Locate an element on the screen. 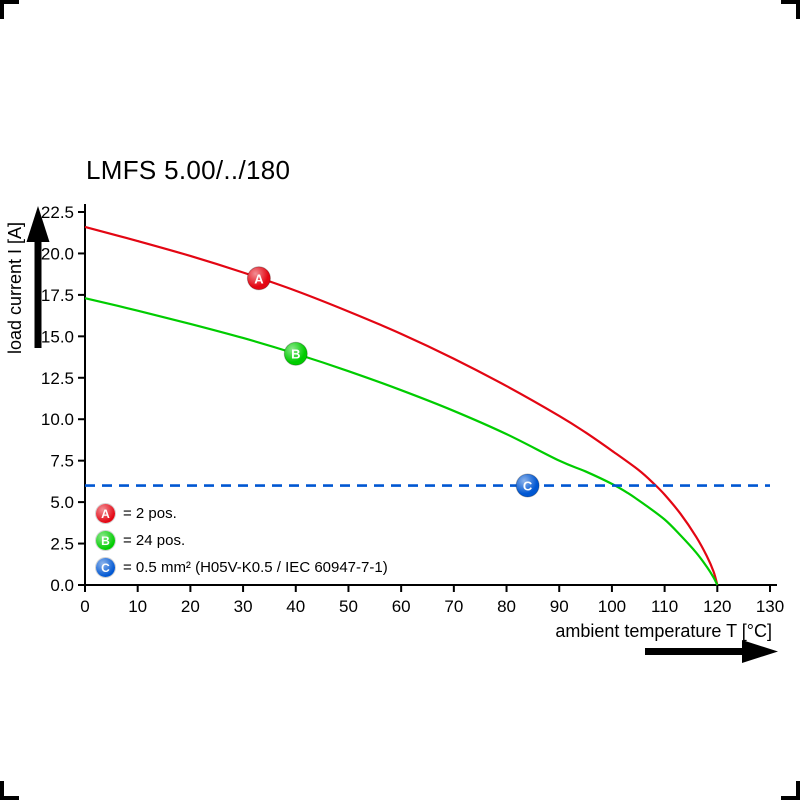  marker-a-icon is located at coordinates (258, 278).